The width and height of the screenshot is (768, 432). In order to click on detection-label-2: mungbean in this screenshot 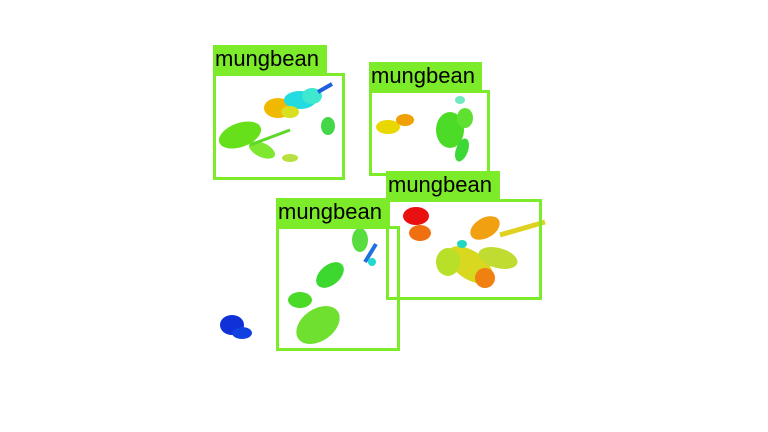, I will do `click(425, 76)`.